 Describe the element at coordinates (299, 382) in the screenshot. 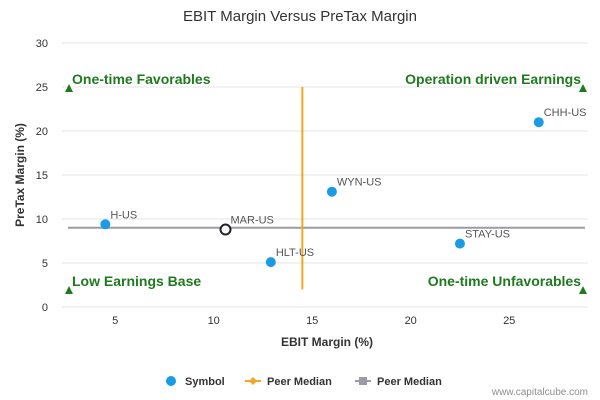

I see `legend-x-median-label: Peer Median` at that location.